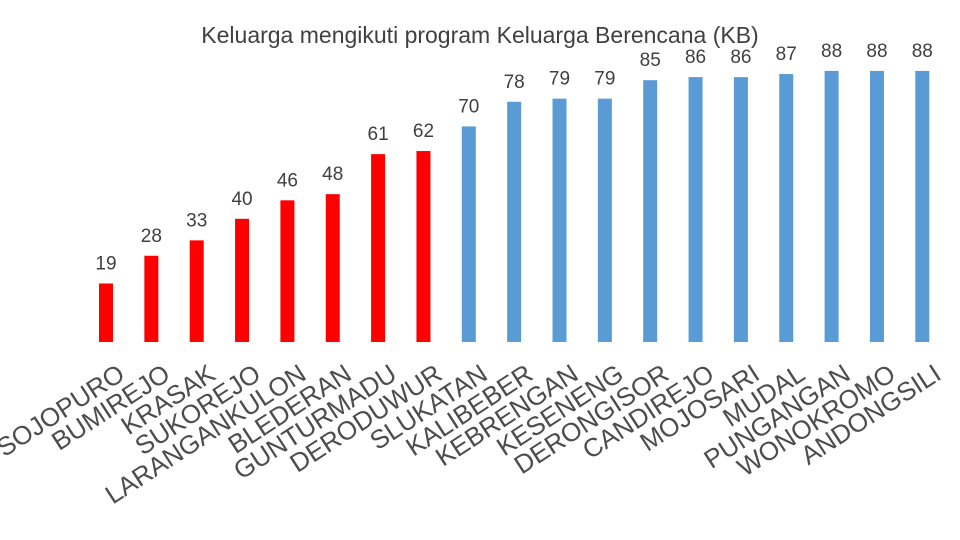  I want to click on bar-slukatan, so click(468, 234).